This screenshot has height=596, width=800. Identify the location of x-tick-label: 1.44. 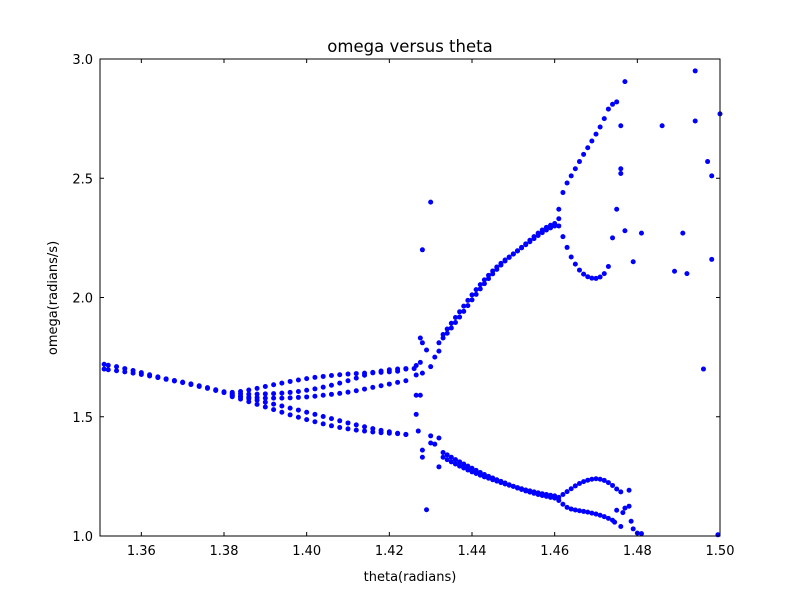
(472, 551).